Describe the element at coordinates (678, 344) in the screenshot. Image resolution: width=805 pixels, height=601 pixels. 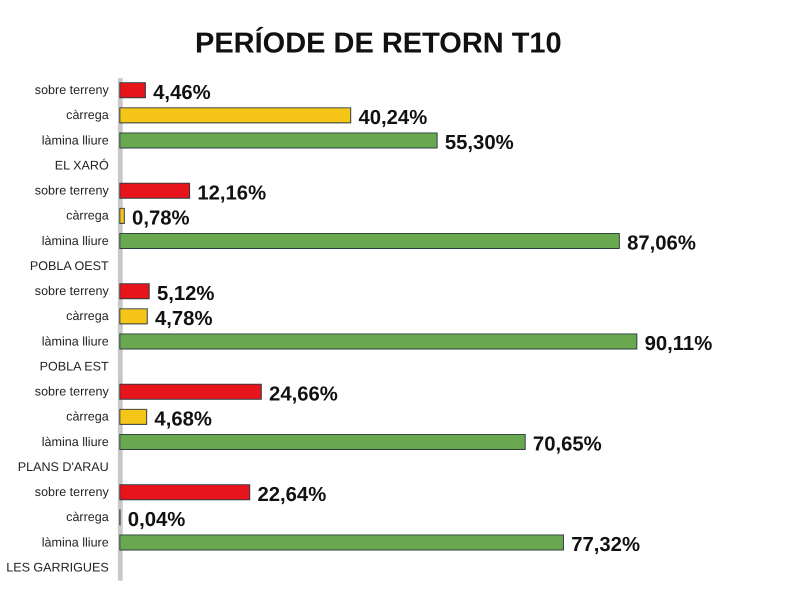
I see `data-label: 90,11%` at that location.